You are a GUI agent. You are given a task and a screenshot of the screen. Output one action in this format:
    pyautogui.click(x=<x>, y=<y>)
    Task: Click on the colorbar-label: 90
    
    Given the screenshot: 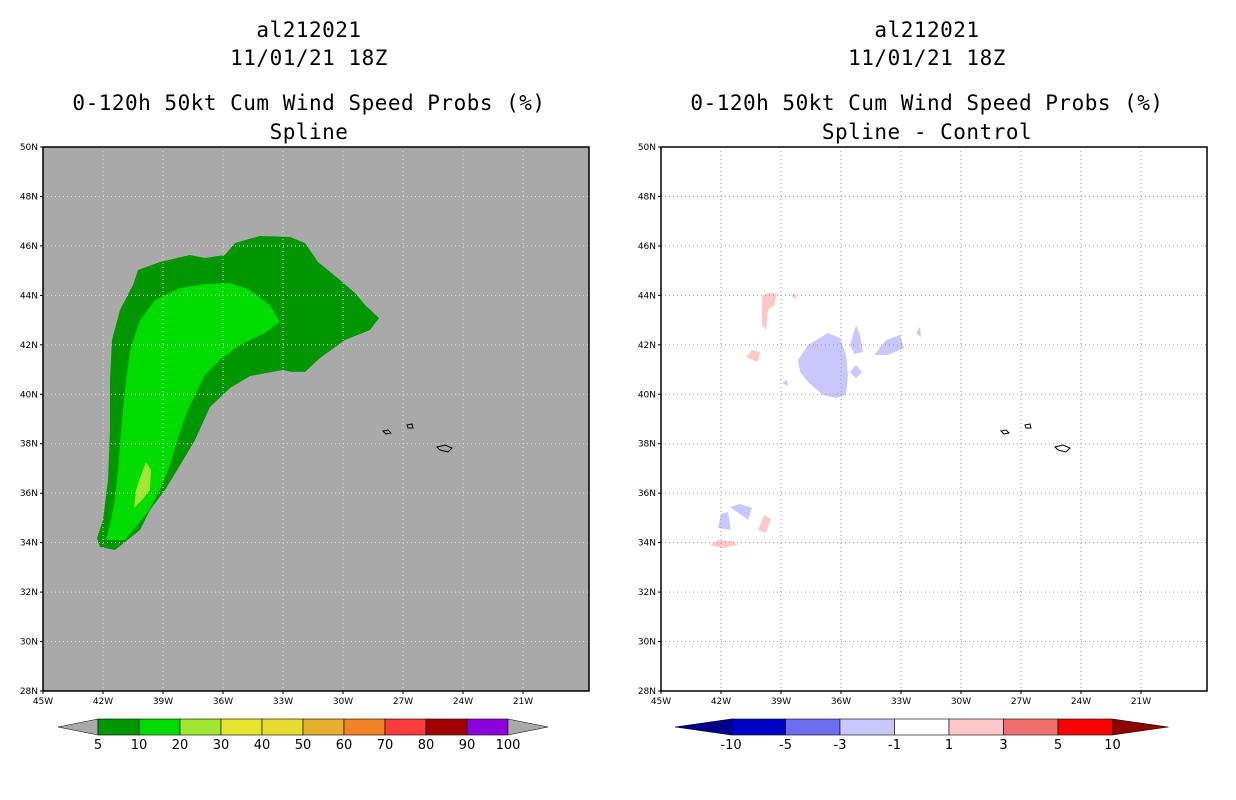 What is the action you would take?
    pyautogui.click(x=467, y=745)
    